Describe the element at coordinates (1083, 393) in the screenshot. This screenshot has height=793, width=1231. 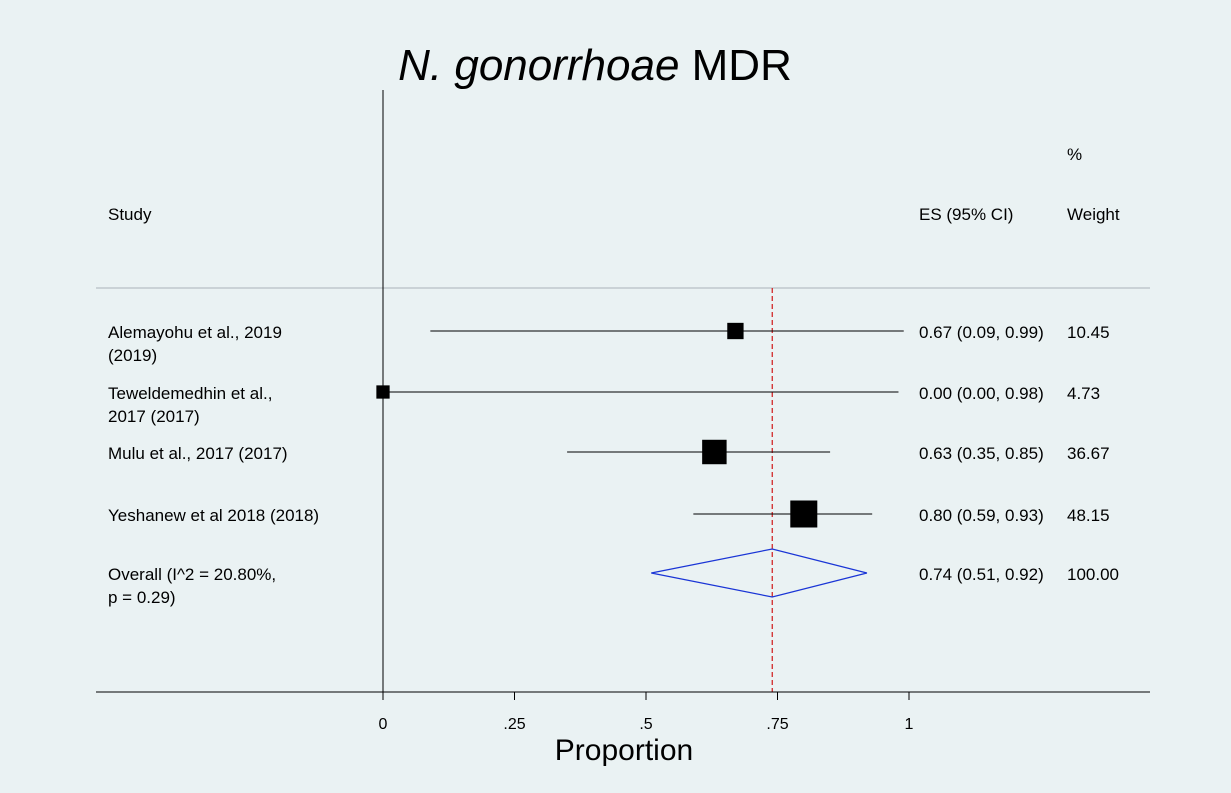
I see `study-weight: 4.73` at that location.